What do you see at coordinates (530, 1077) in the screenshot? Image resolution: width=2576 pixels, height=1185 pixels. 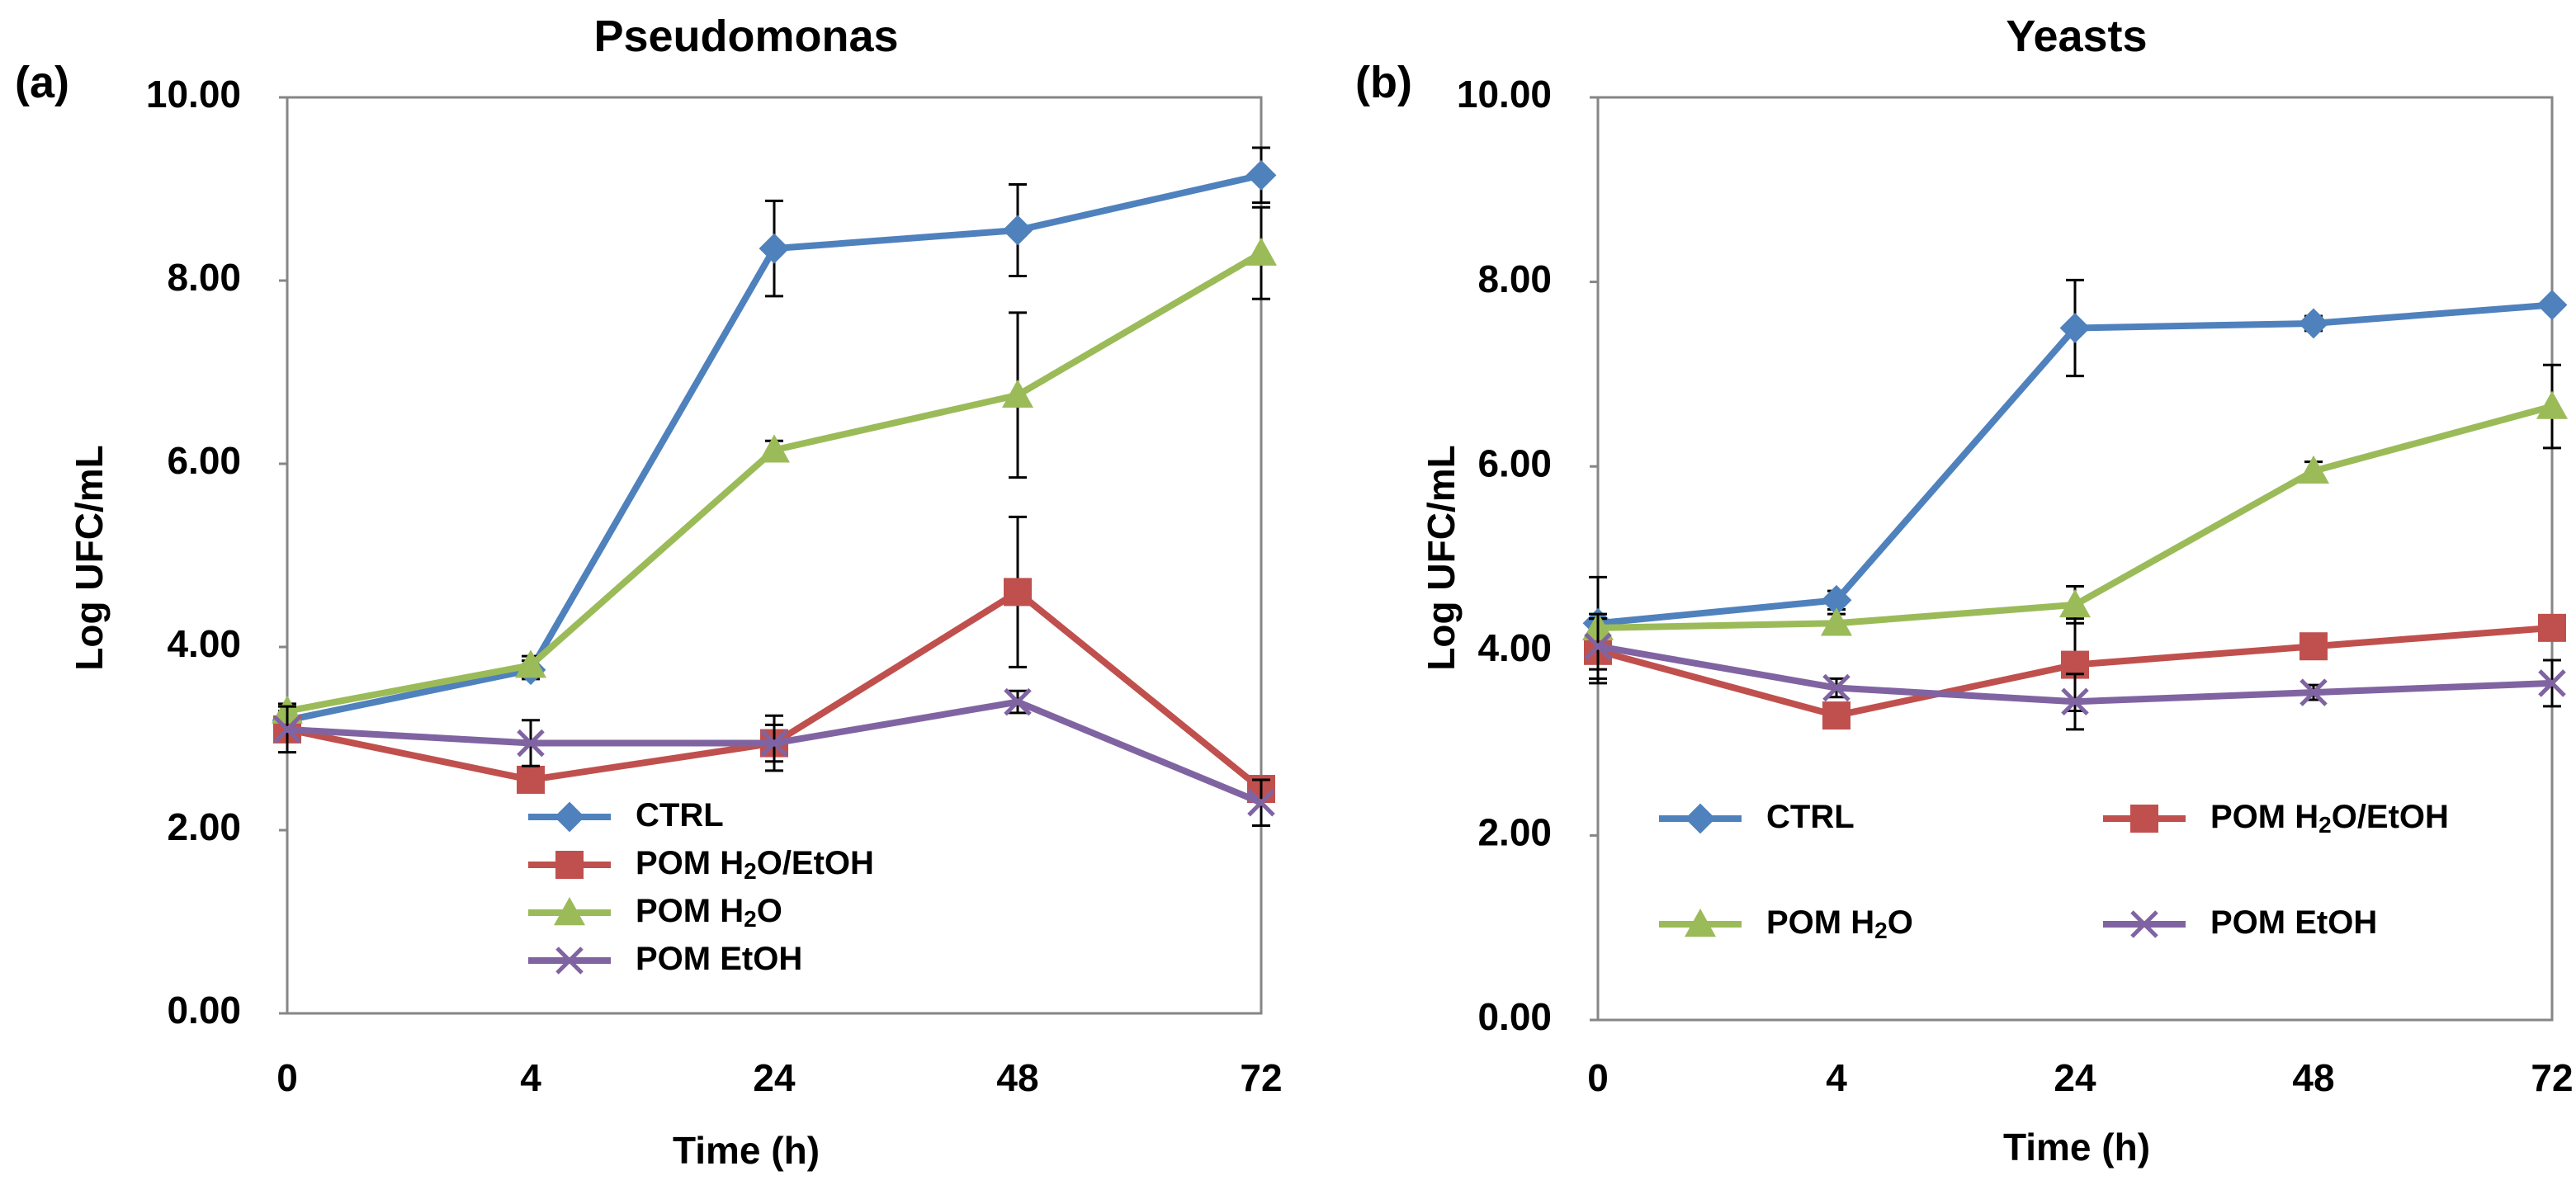 I see `panel-a-x-tick-label: 4` at bounding box center [530, 1077].